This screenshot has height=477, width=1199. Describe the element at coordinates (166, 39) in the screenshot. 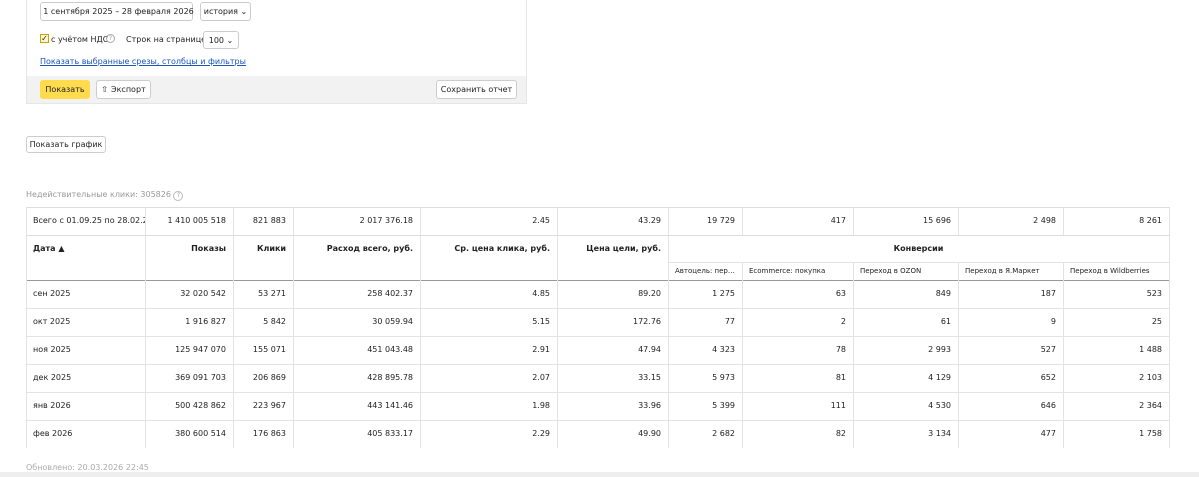

I see `rows-label: Строк на странице` at that location.